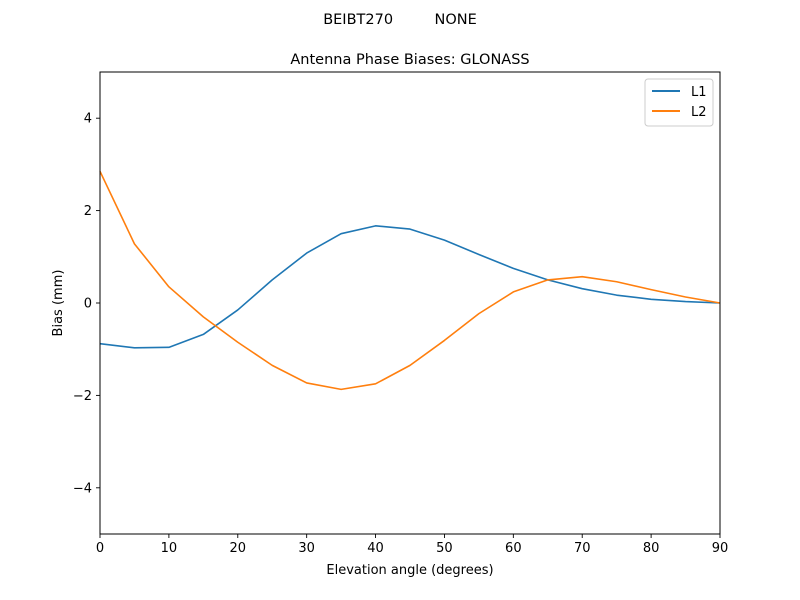 The image size is (800, 600). Describe the element at coordinates (679, 102) in the screenshot. I see `legend: L1 L2` at that location.